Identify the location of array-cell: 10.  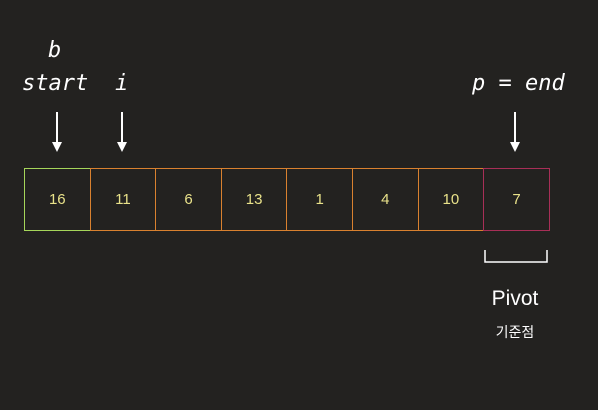
(451, 199).